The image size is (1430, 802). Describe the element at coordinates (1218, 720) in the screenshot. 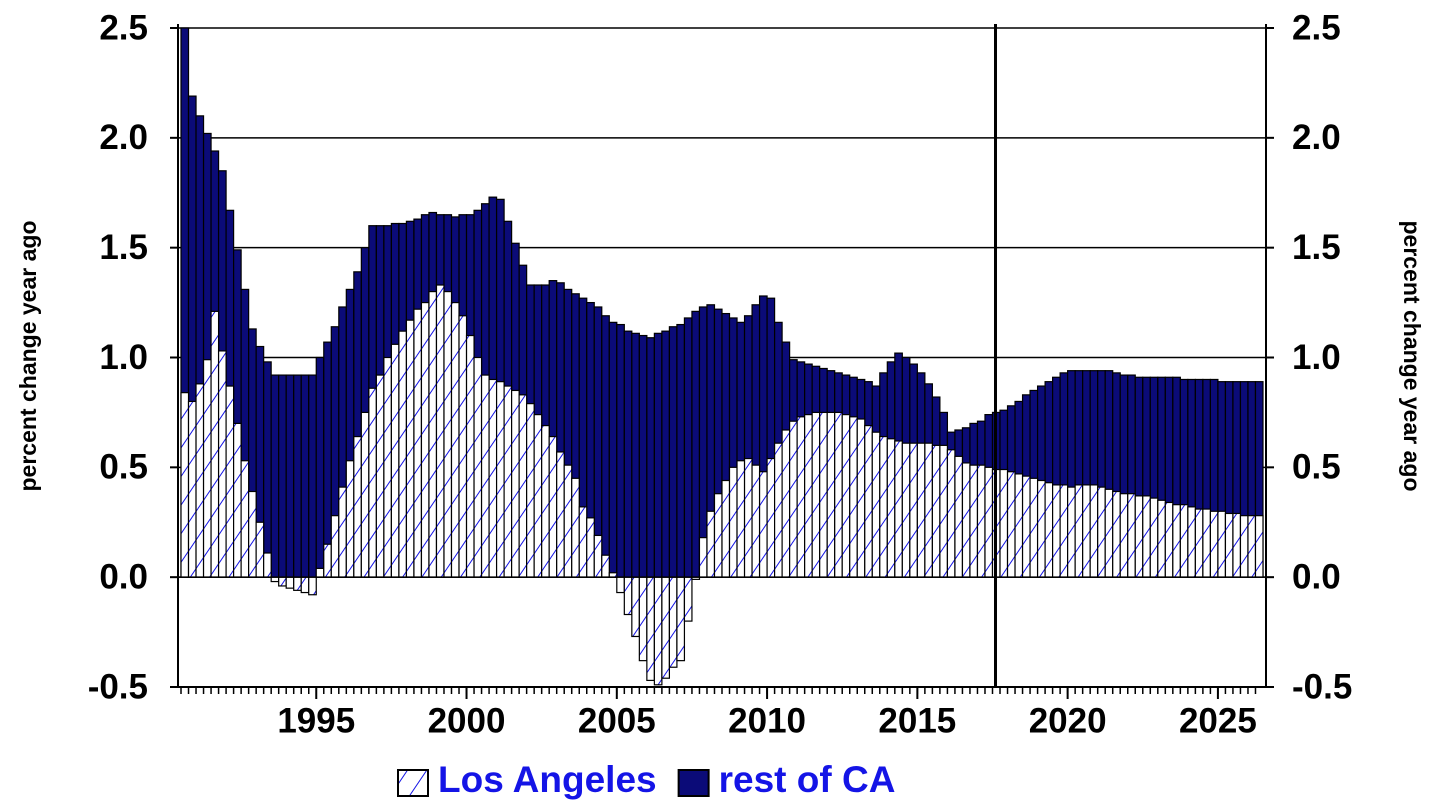

I see `x-tick-label: 2025` at that location.